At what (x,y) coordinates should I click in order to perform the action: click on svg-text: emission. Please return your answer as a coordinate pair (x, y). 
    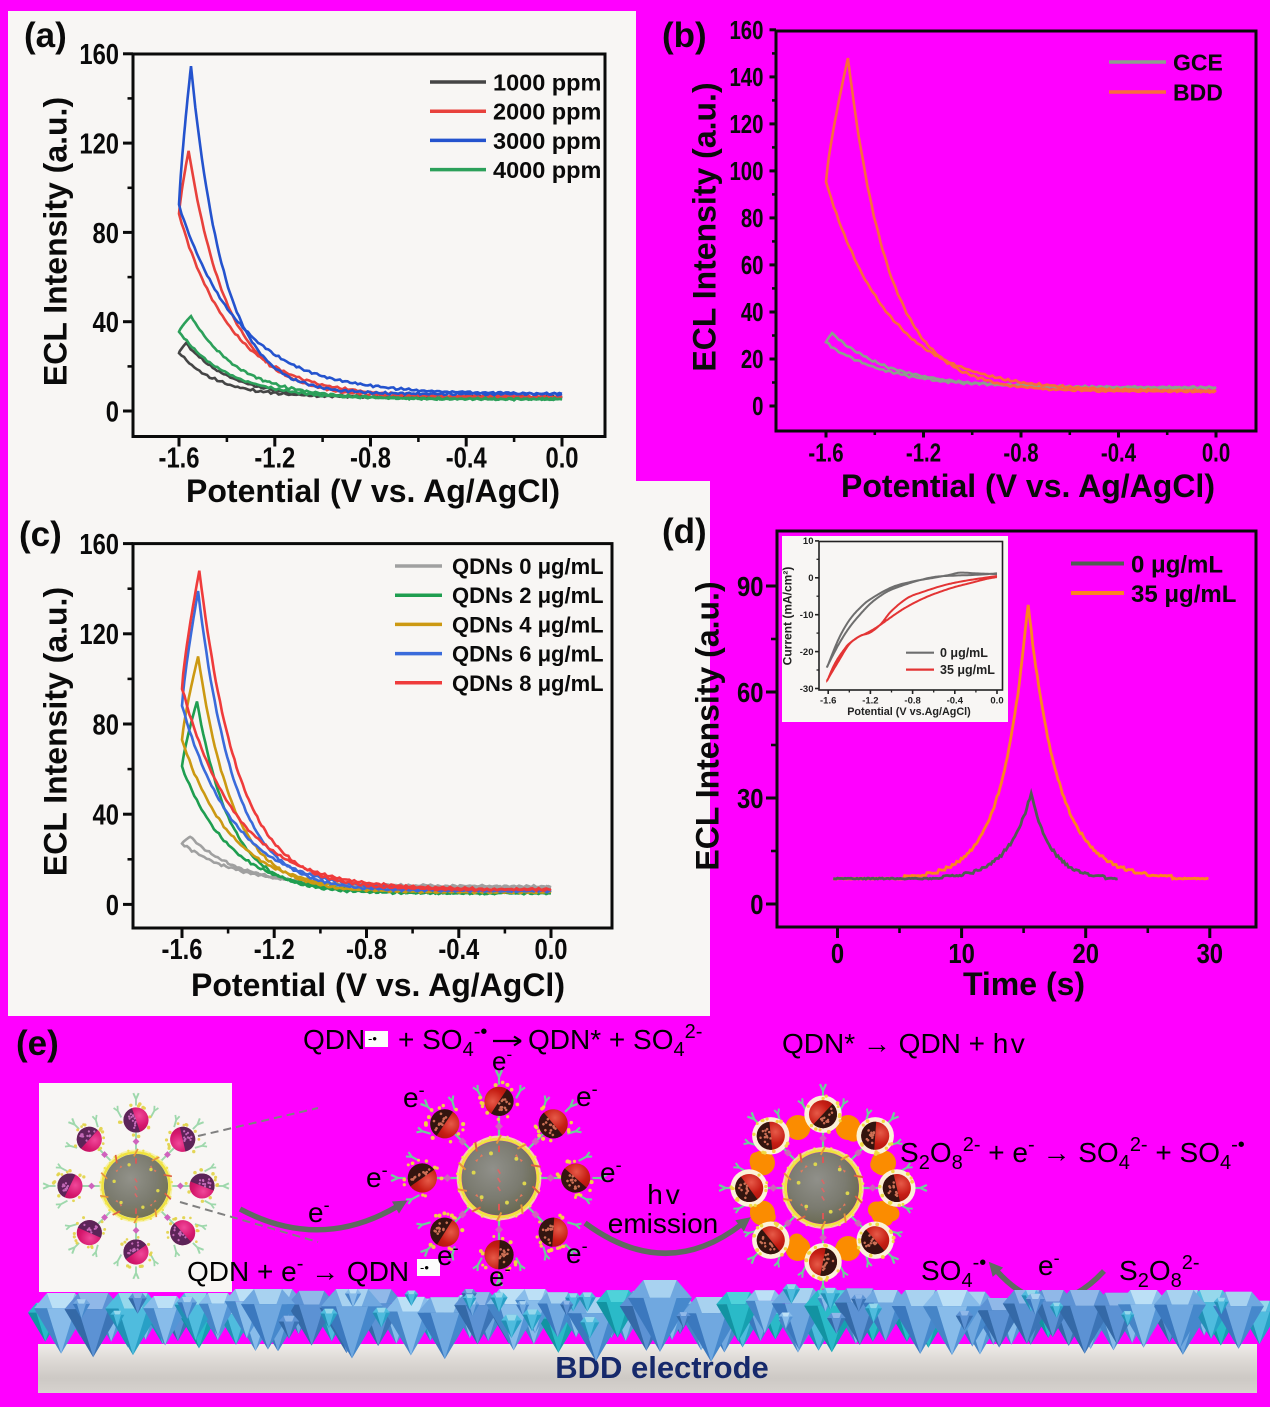
    Looking at the image, I should click on (663, 1223).